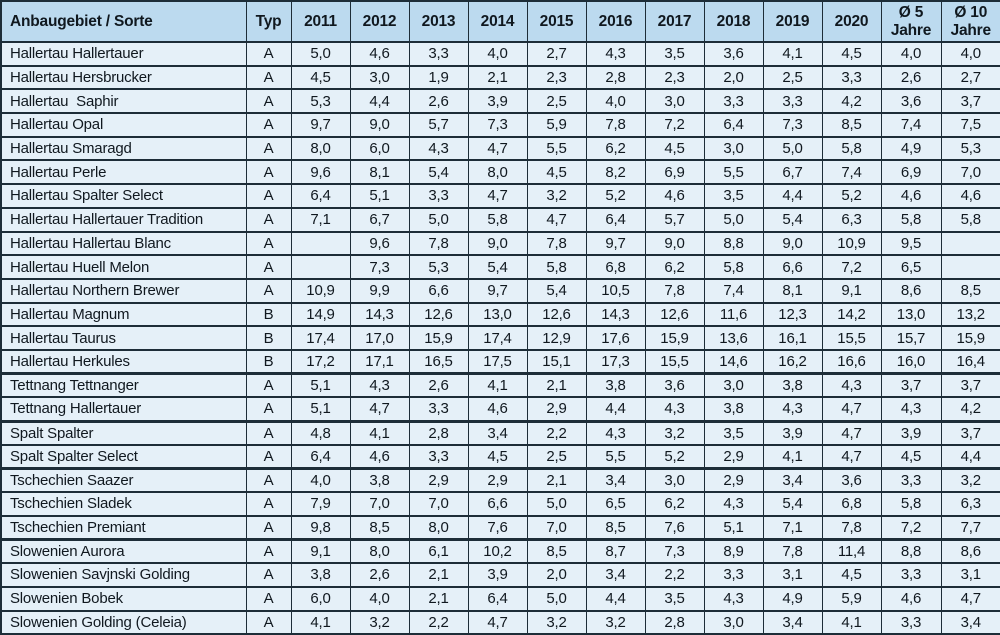  What do you see at coordinates (970, 385) in the screenshot?
I see `value-cell-avg10: 3,7` at bounding box center [970, 385].